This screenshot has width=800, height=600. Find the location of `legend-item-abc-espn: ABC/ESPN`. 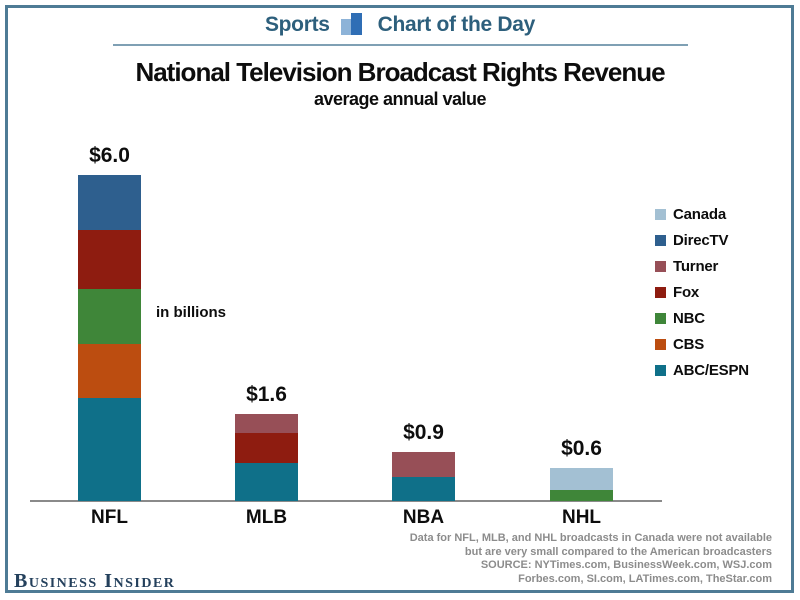

legend-item-abc-espn: ABC/ESPN is located at coordinates (702, 370).